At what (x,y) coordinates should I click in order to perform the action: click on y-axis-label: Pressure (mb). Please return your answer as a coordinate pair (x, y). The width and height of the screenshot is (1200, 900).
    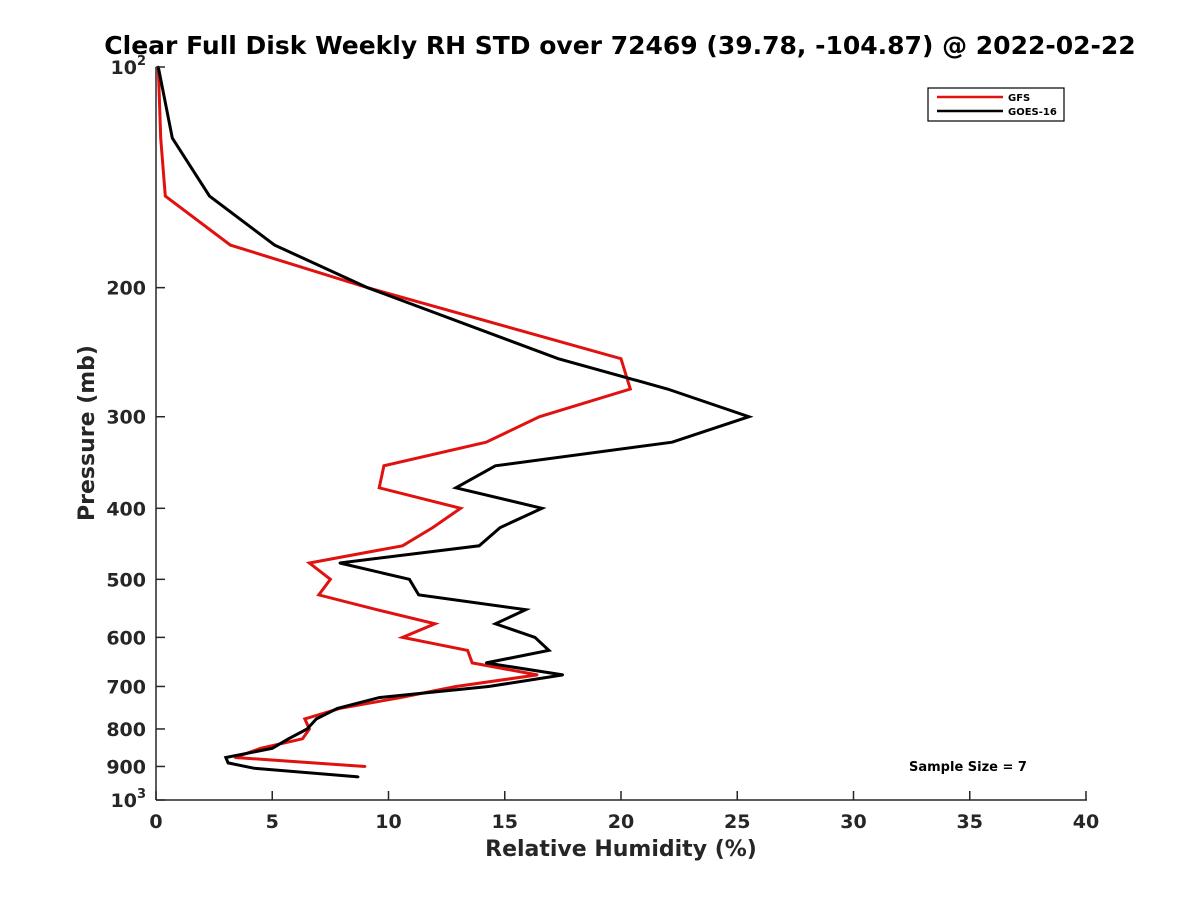
    Looking at the image, I should click on (87, 433).